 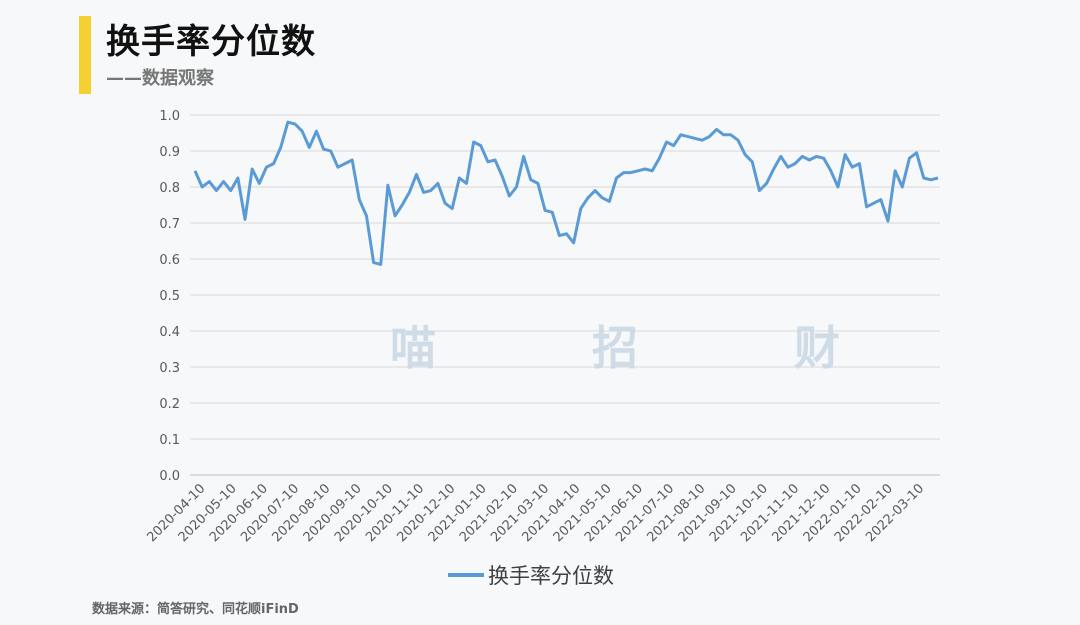 What do you see at coordinates (85, 55) in the screenshot?
I see `title-accent-bar` at bounding box center [85, 55].